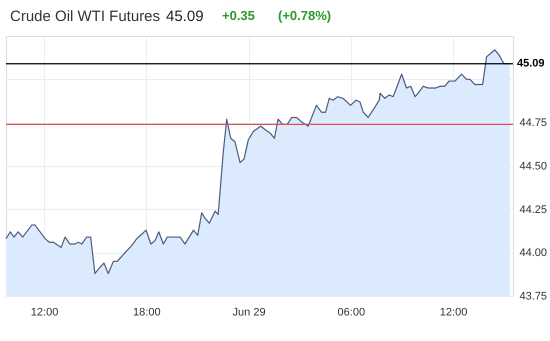 The height and width of the screenshot is (341, 550). Describe the element at coordinates (352, 312) in the screenshot. I see `x-tick-label: 06:00` at that location.